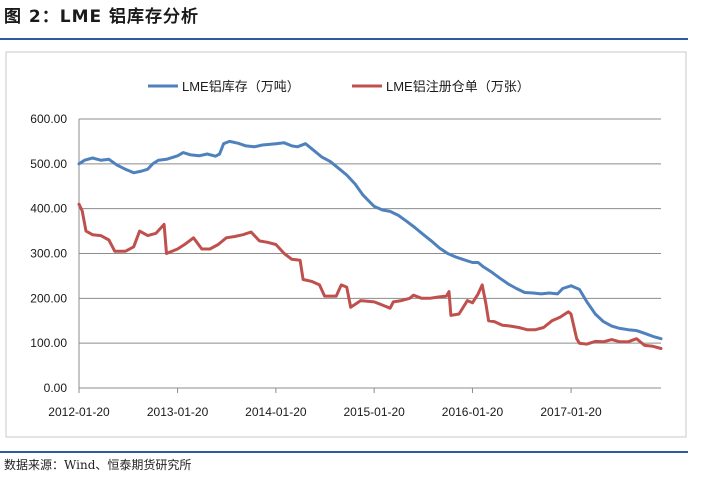  Describe the element at coordinates (241, 86) in the screenshot. I see `legend-label-1: LME铝库存（万吨）` at that location.